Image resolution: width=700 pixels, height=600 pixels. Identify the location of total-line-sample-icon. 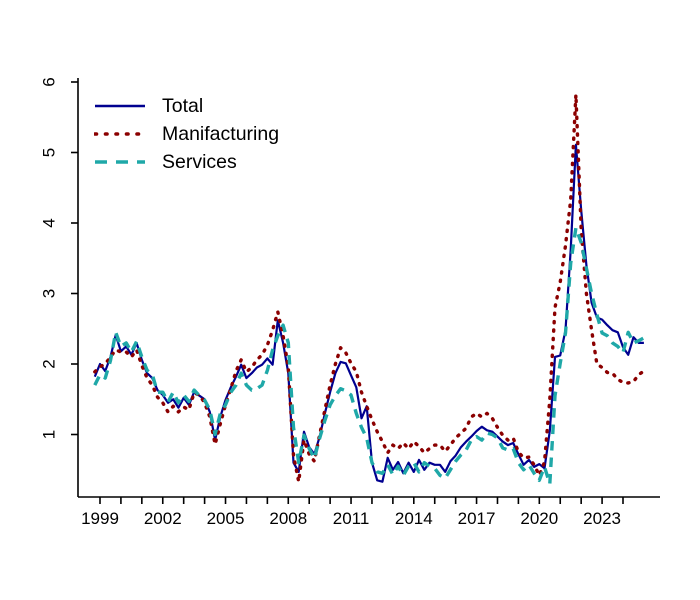
(120, 106).